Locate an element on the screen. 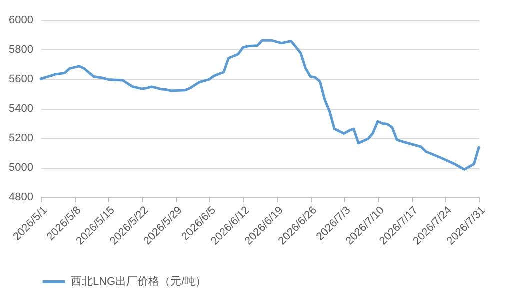  y-tick-label: 6000 is located at coordinates (21, 20).